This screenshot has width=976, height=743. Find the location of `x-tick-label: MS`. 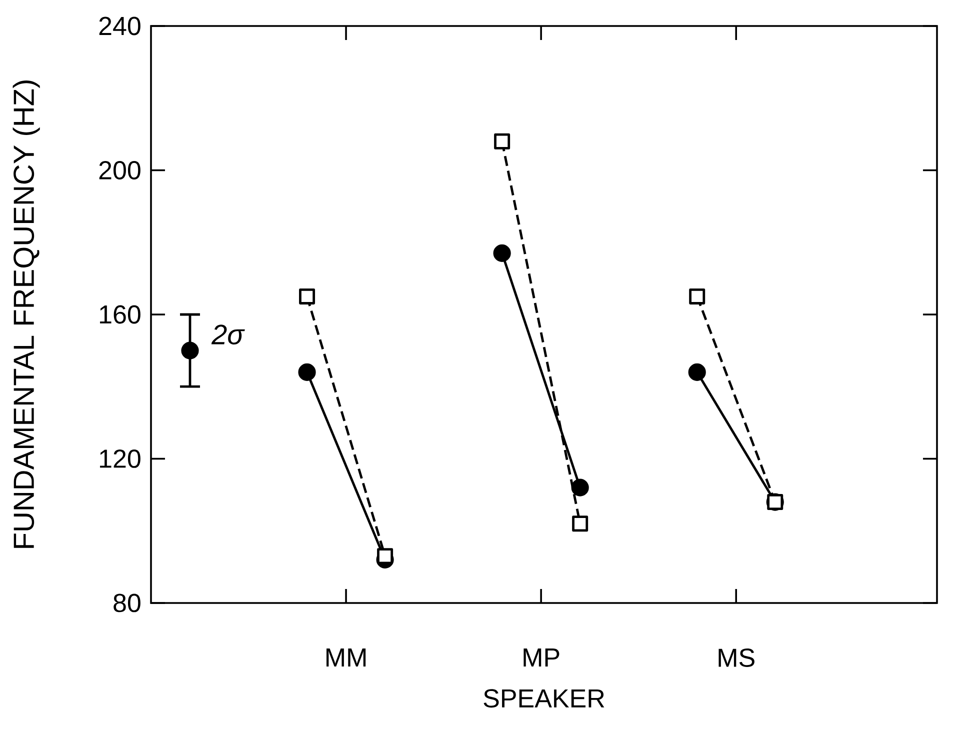

x-tick-label: MS is located at coordinates (736, 657).